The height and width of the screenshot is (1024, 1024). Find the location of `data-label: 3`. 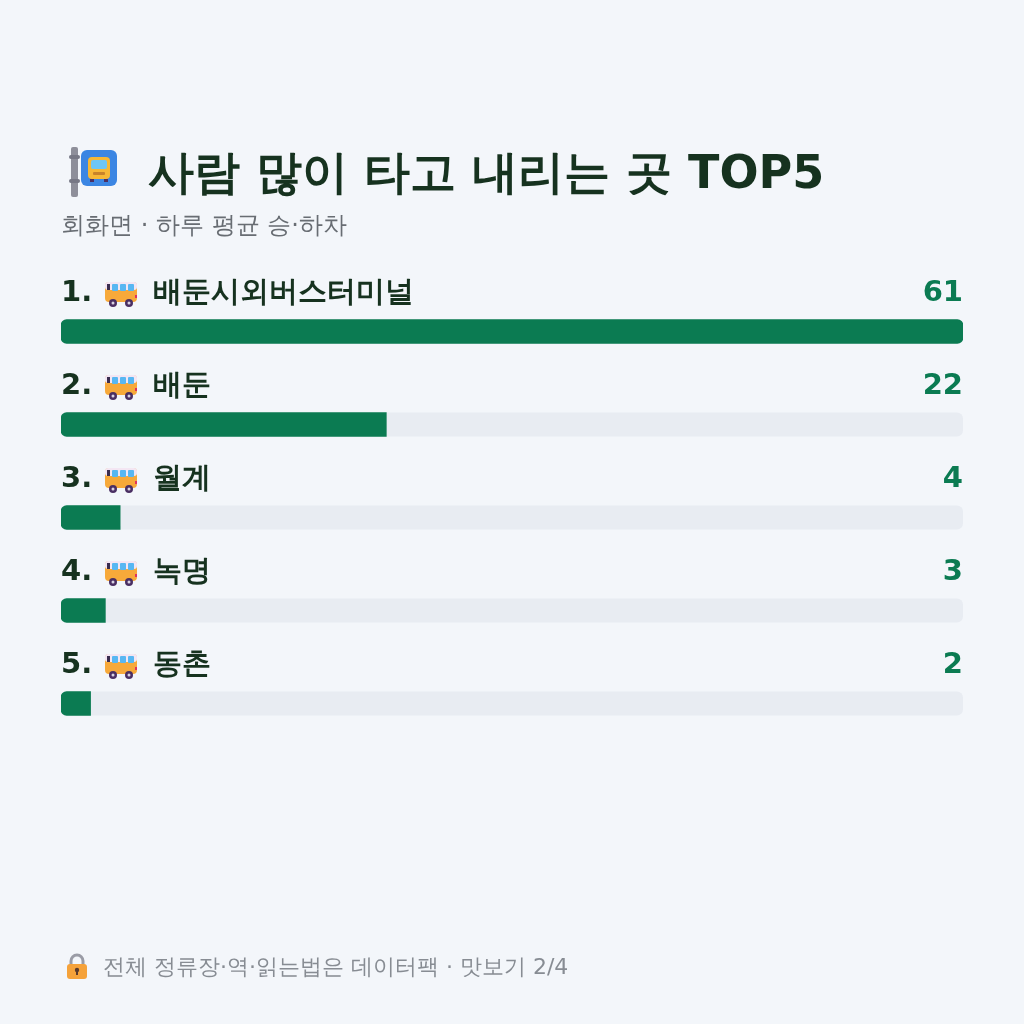

data-label: 3 is located at coordinates (952, 570).